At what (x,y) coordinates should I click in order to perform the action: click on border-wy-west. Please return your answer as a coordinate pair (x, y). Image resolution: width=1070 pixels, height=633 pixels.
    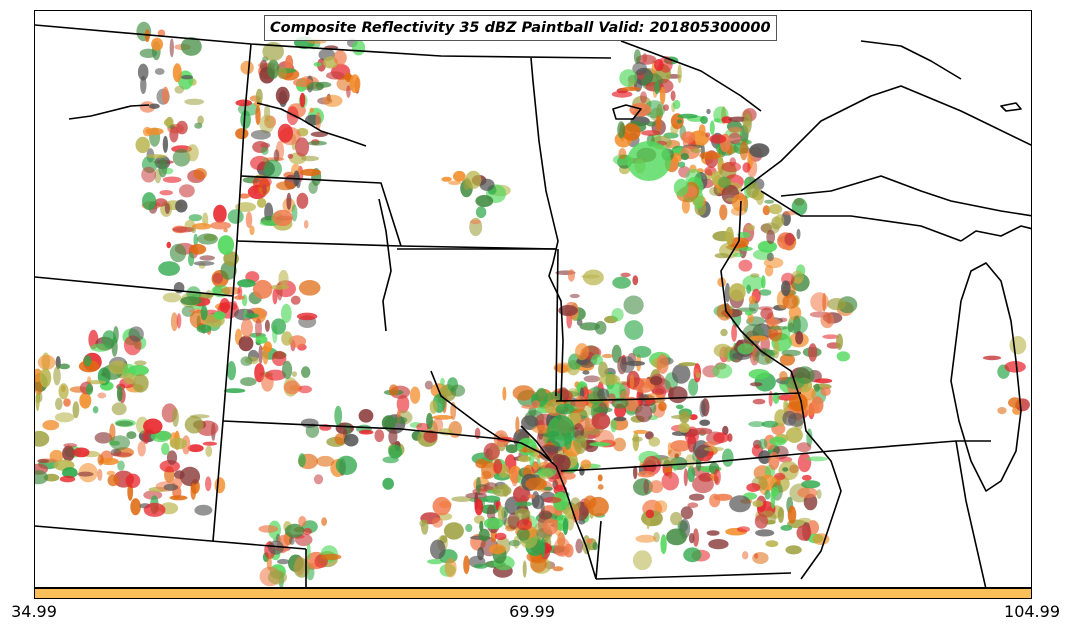
    Looking at the image, I should click on (223, 418).